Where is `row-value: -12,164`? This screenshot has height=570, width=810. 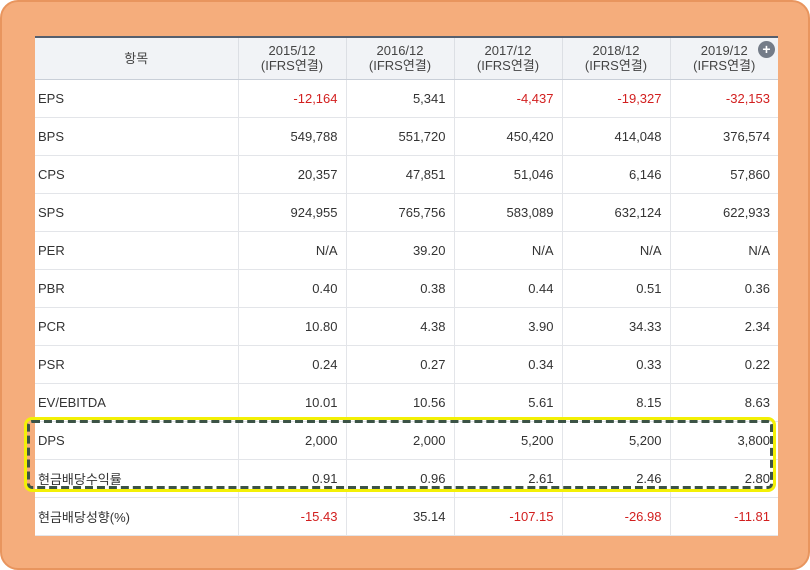 row-value: -12,164 is located at coordinates (292, 98).